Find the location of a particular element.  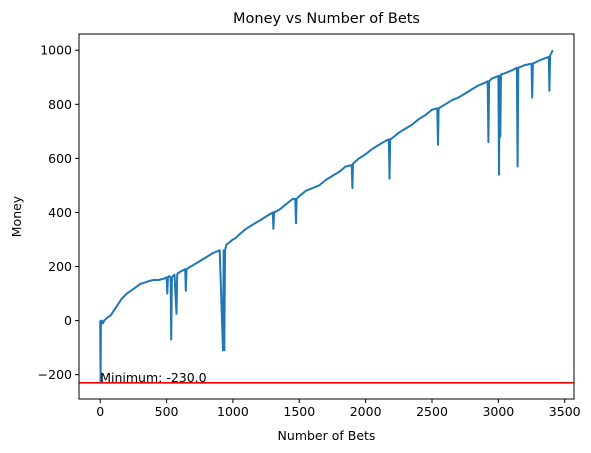

x-tick-label: 2500 is located at coordinates (432, 411).